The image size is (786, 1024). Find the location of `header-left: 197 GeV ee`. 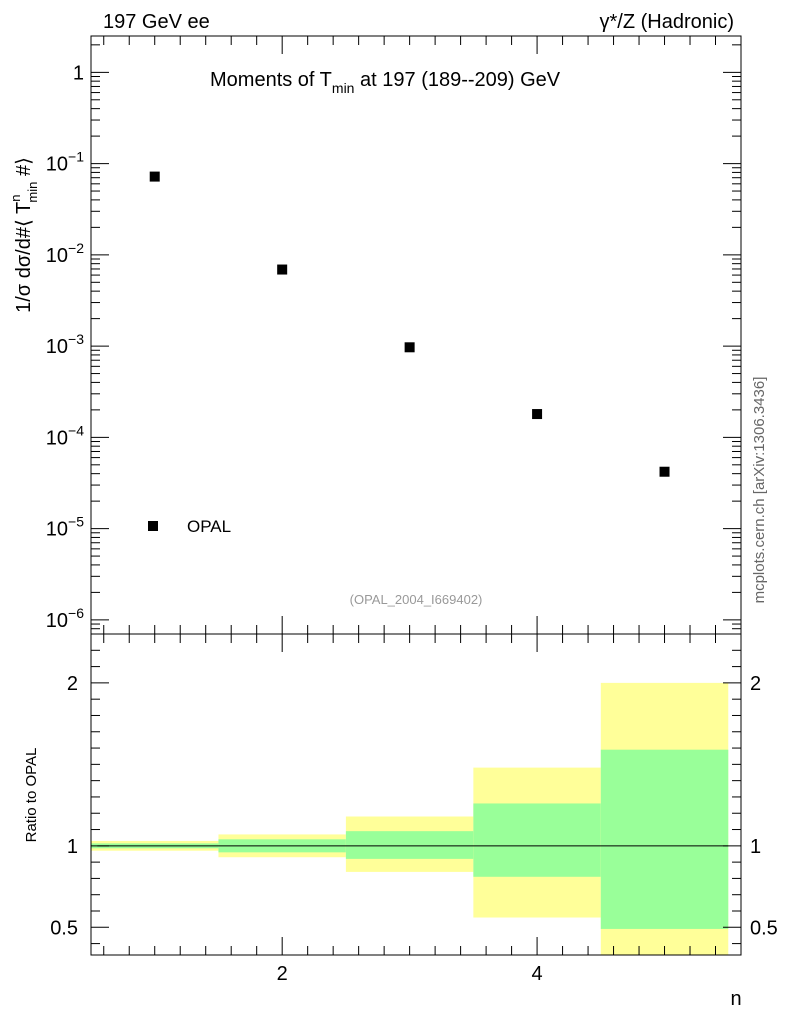

header-left: 197 GeV ee is located at coordinates (156, 22).